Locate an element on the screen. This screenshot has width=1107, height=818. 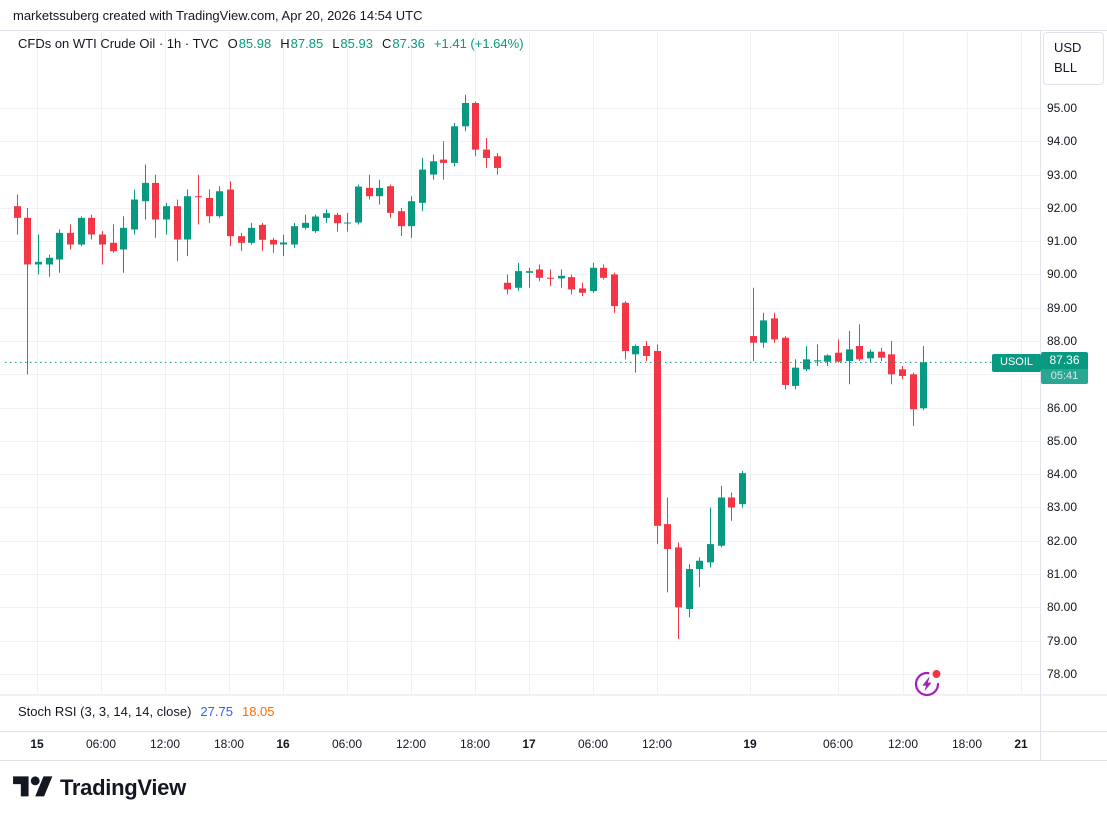
price-tick-label: 83.00 is located at coordinates (1062, 506).